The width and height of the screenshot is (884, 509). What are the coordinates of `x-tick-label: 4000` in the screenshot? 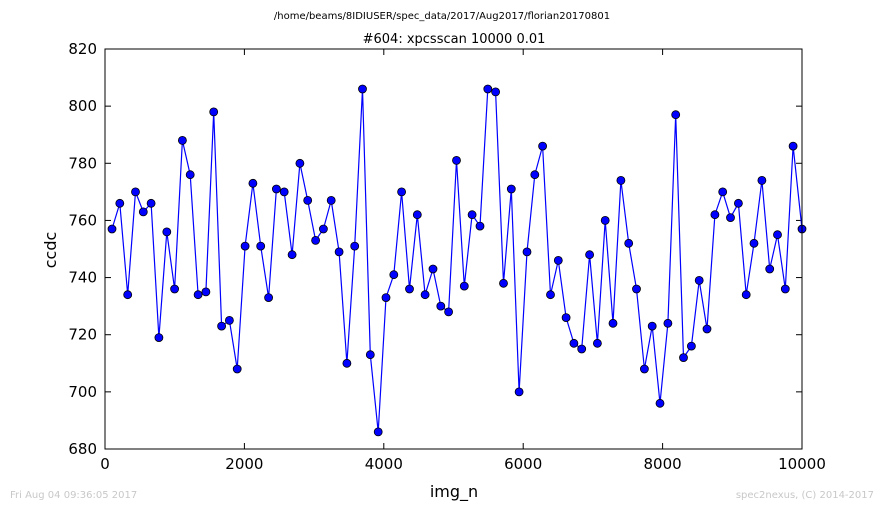 It's located at (384, 464).